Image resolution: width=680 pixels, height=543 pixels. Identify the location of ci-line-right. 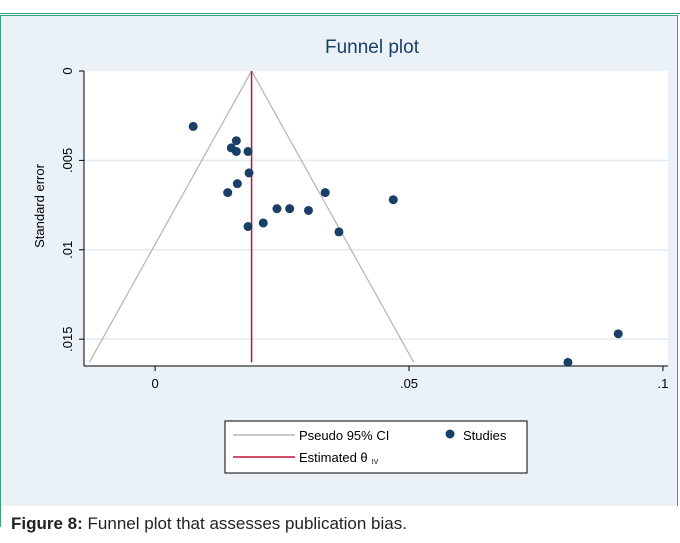
(333, 216).